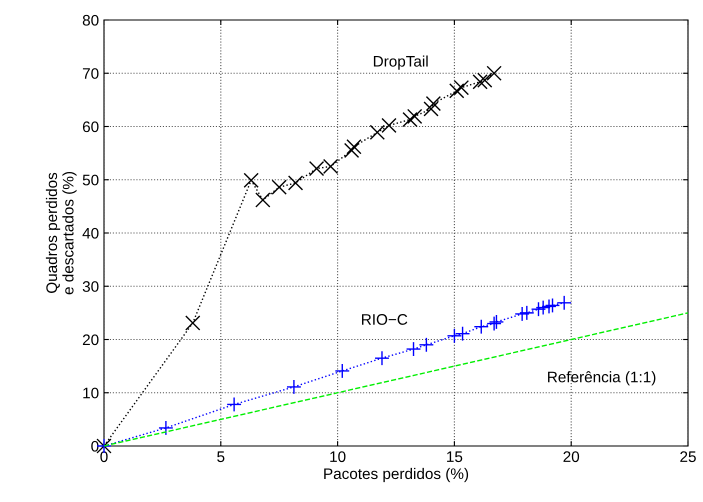  What do you see at coordinates (385, 319) in the screenshot?
I see `series-label: RIO−C` at bounding box center [385, 319].